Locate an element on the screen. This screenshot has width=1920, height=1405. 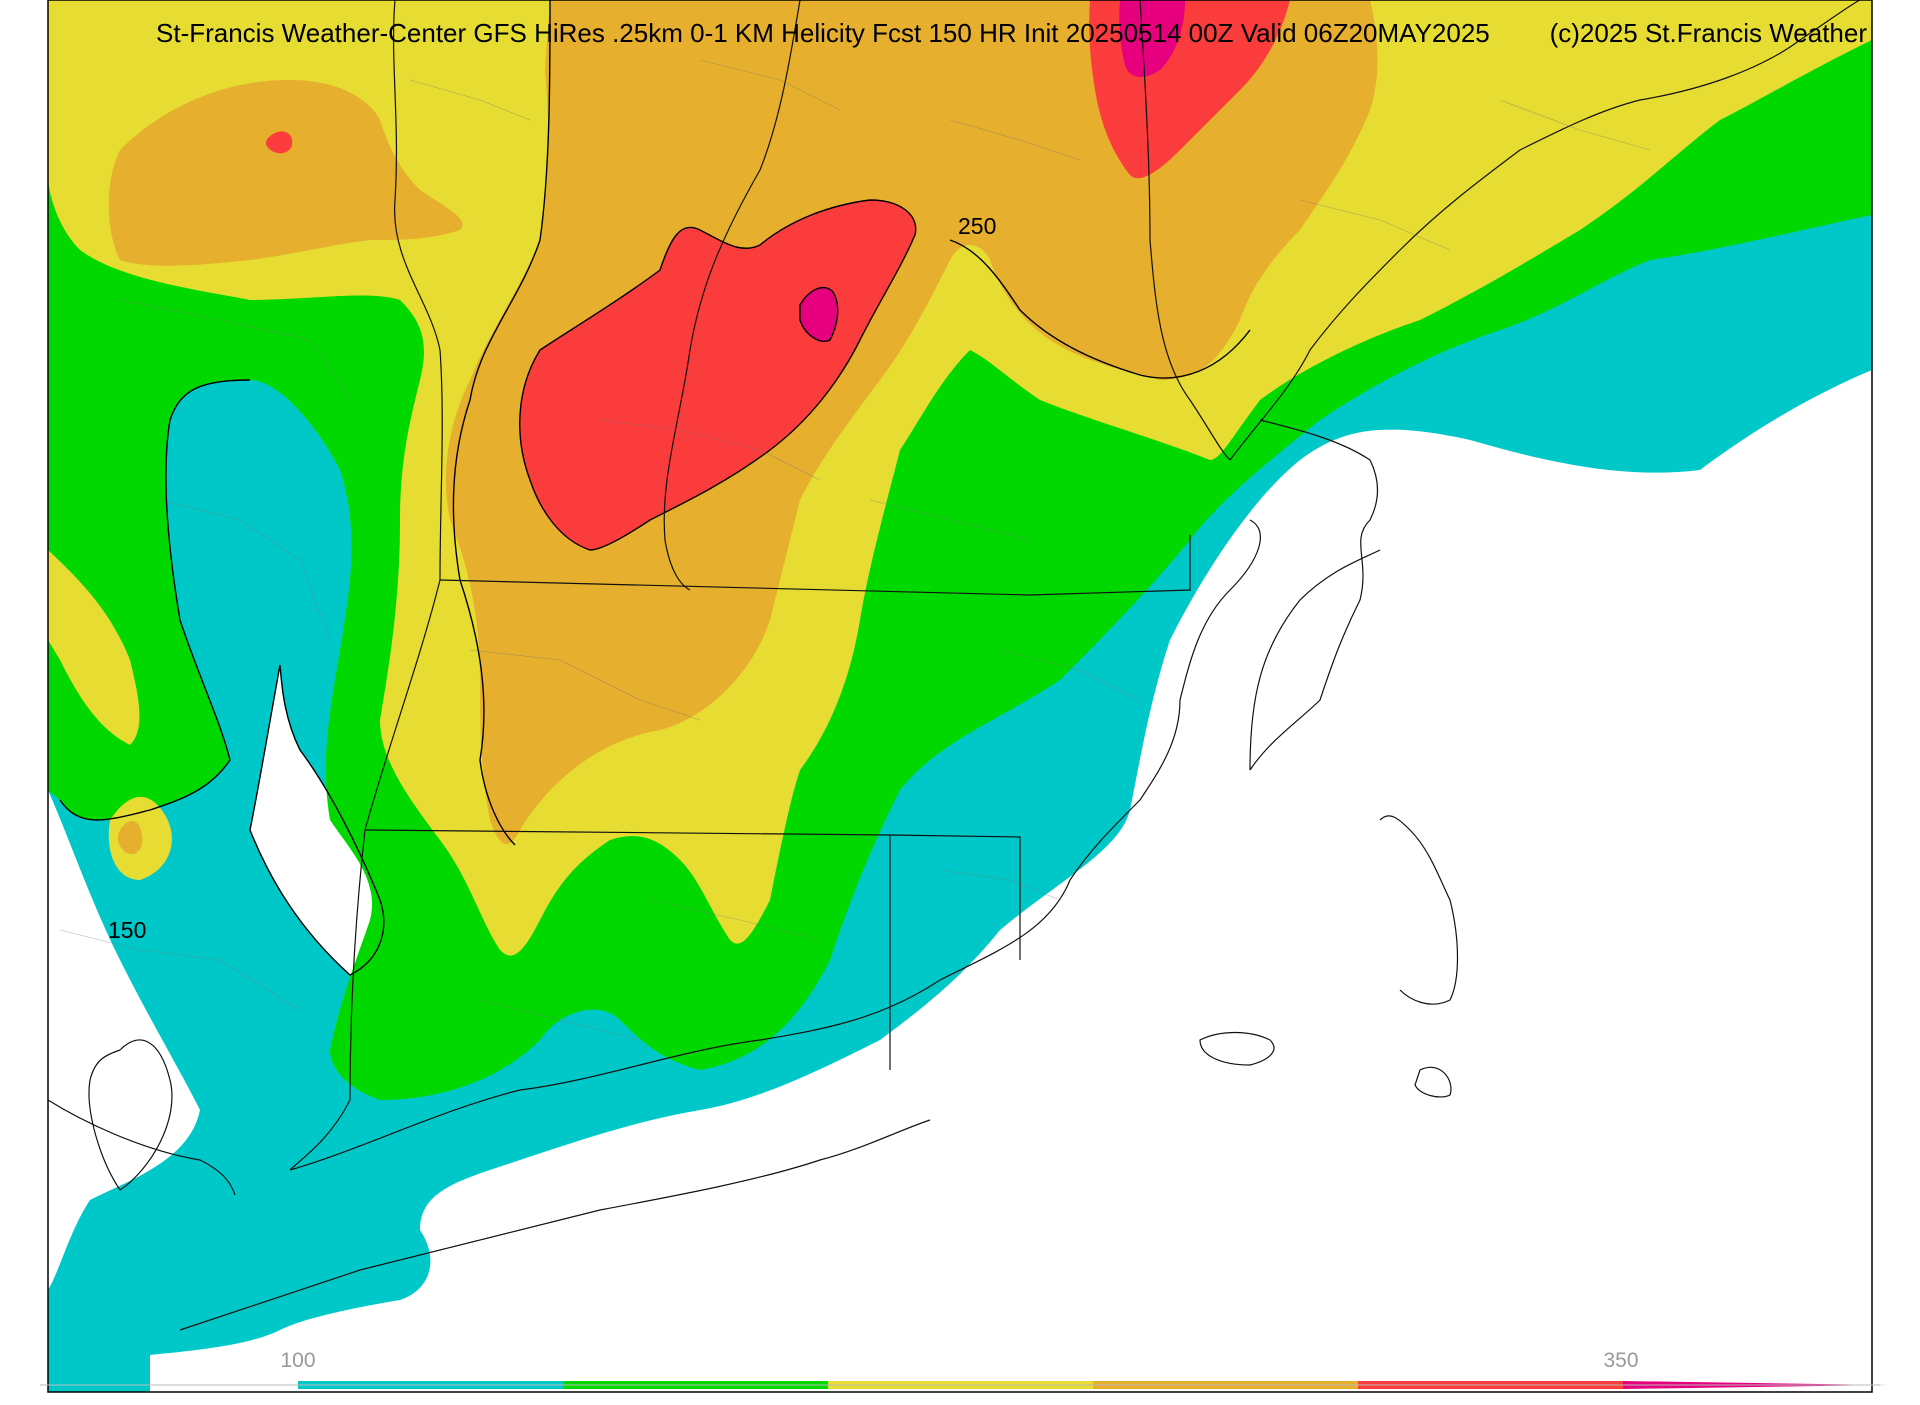
magenta-fill-central is located at coordinates (819, 314).